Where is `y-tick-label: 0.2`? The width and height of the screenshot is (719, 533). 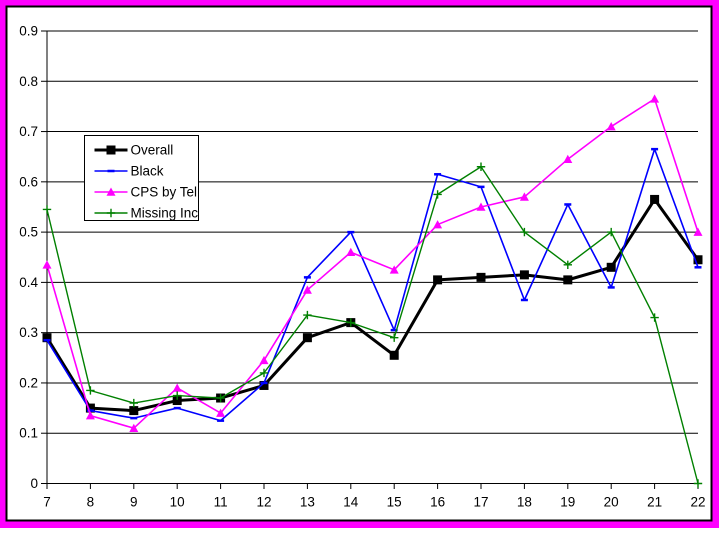
y-tick-label: 0.2 is located at coordinates (28, 382).